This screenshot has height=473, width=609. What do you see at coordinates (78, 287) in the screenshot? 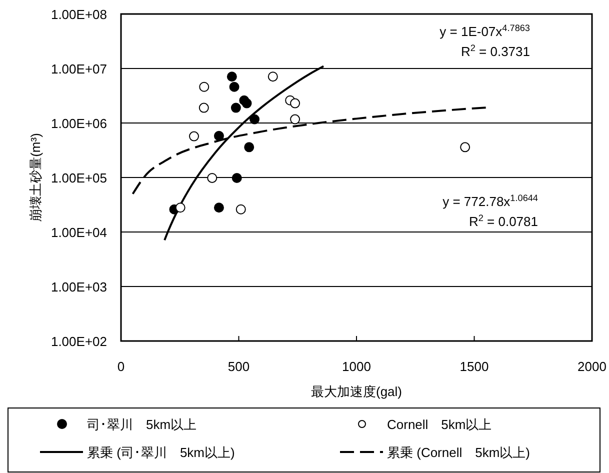
I see `y-tick-label: 1.00E+03` at bounding box center [78, 287].